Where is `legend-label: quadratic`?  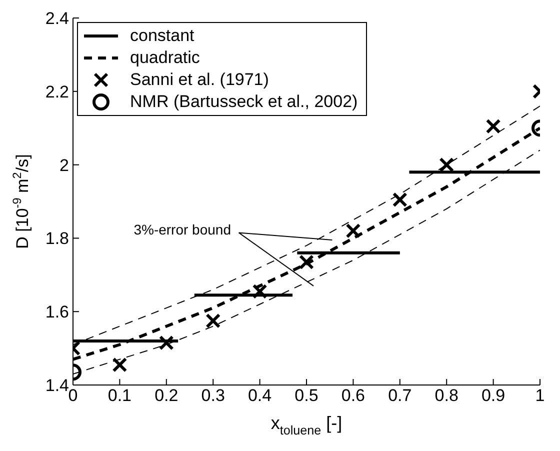 legend-label: quadratic is located at coordinates (165, 58).